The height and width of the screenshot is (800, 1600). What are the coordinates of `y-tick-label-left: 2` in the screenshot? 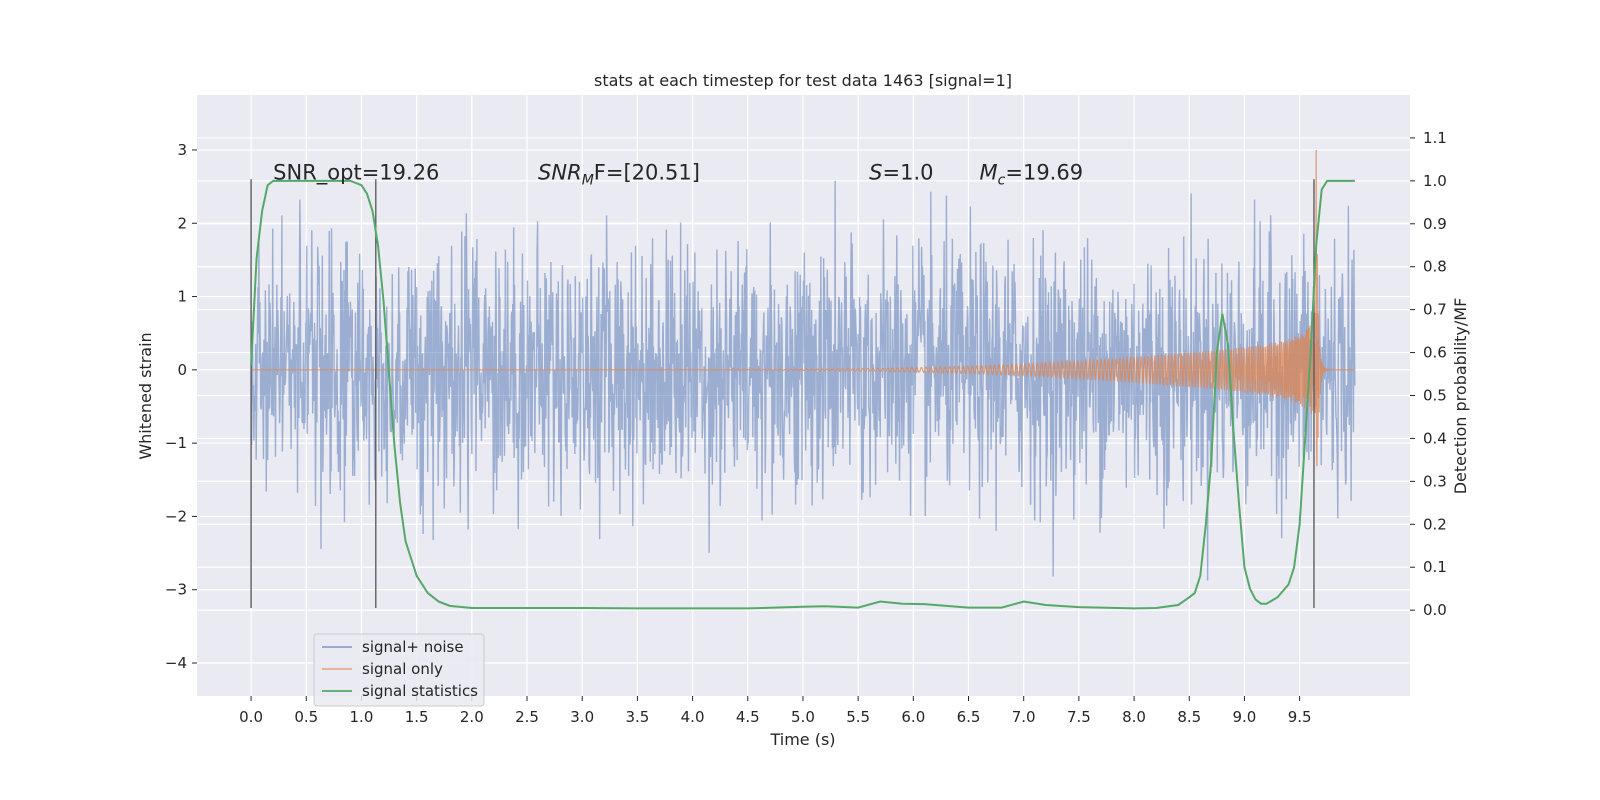 It's located at (182, 223).